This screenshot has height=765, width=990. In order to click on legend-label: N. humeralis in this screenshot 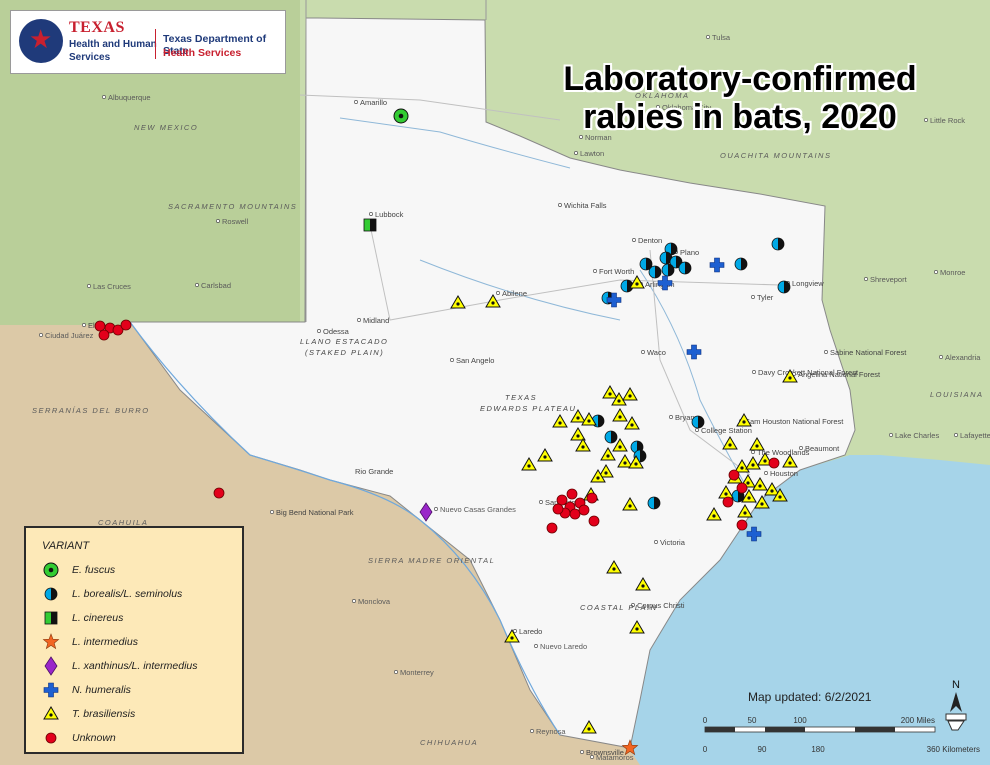, I will do `click(101, 690)`.